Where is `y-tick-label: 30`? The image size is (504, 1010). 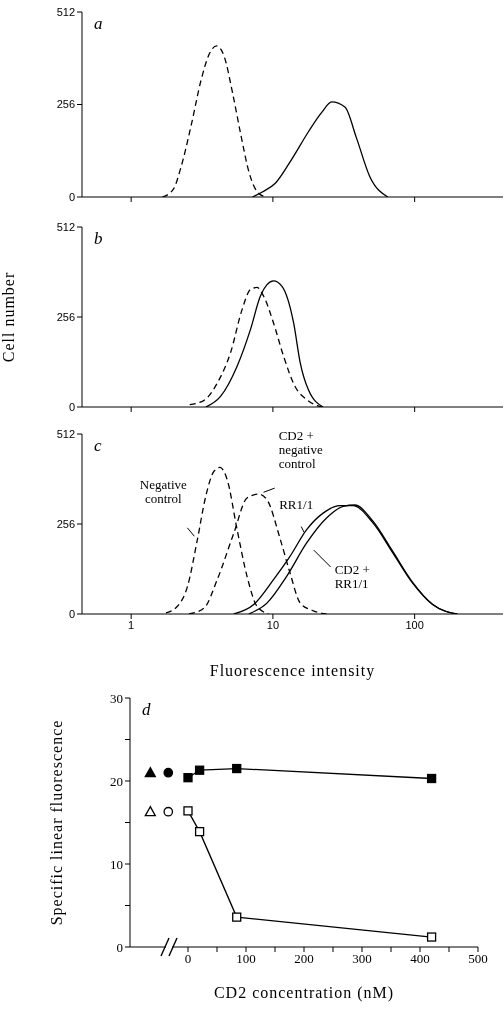
y-tick-label: 30 is located at coordinates (116, 698).